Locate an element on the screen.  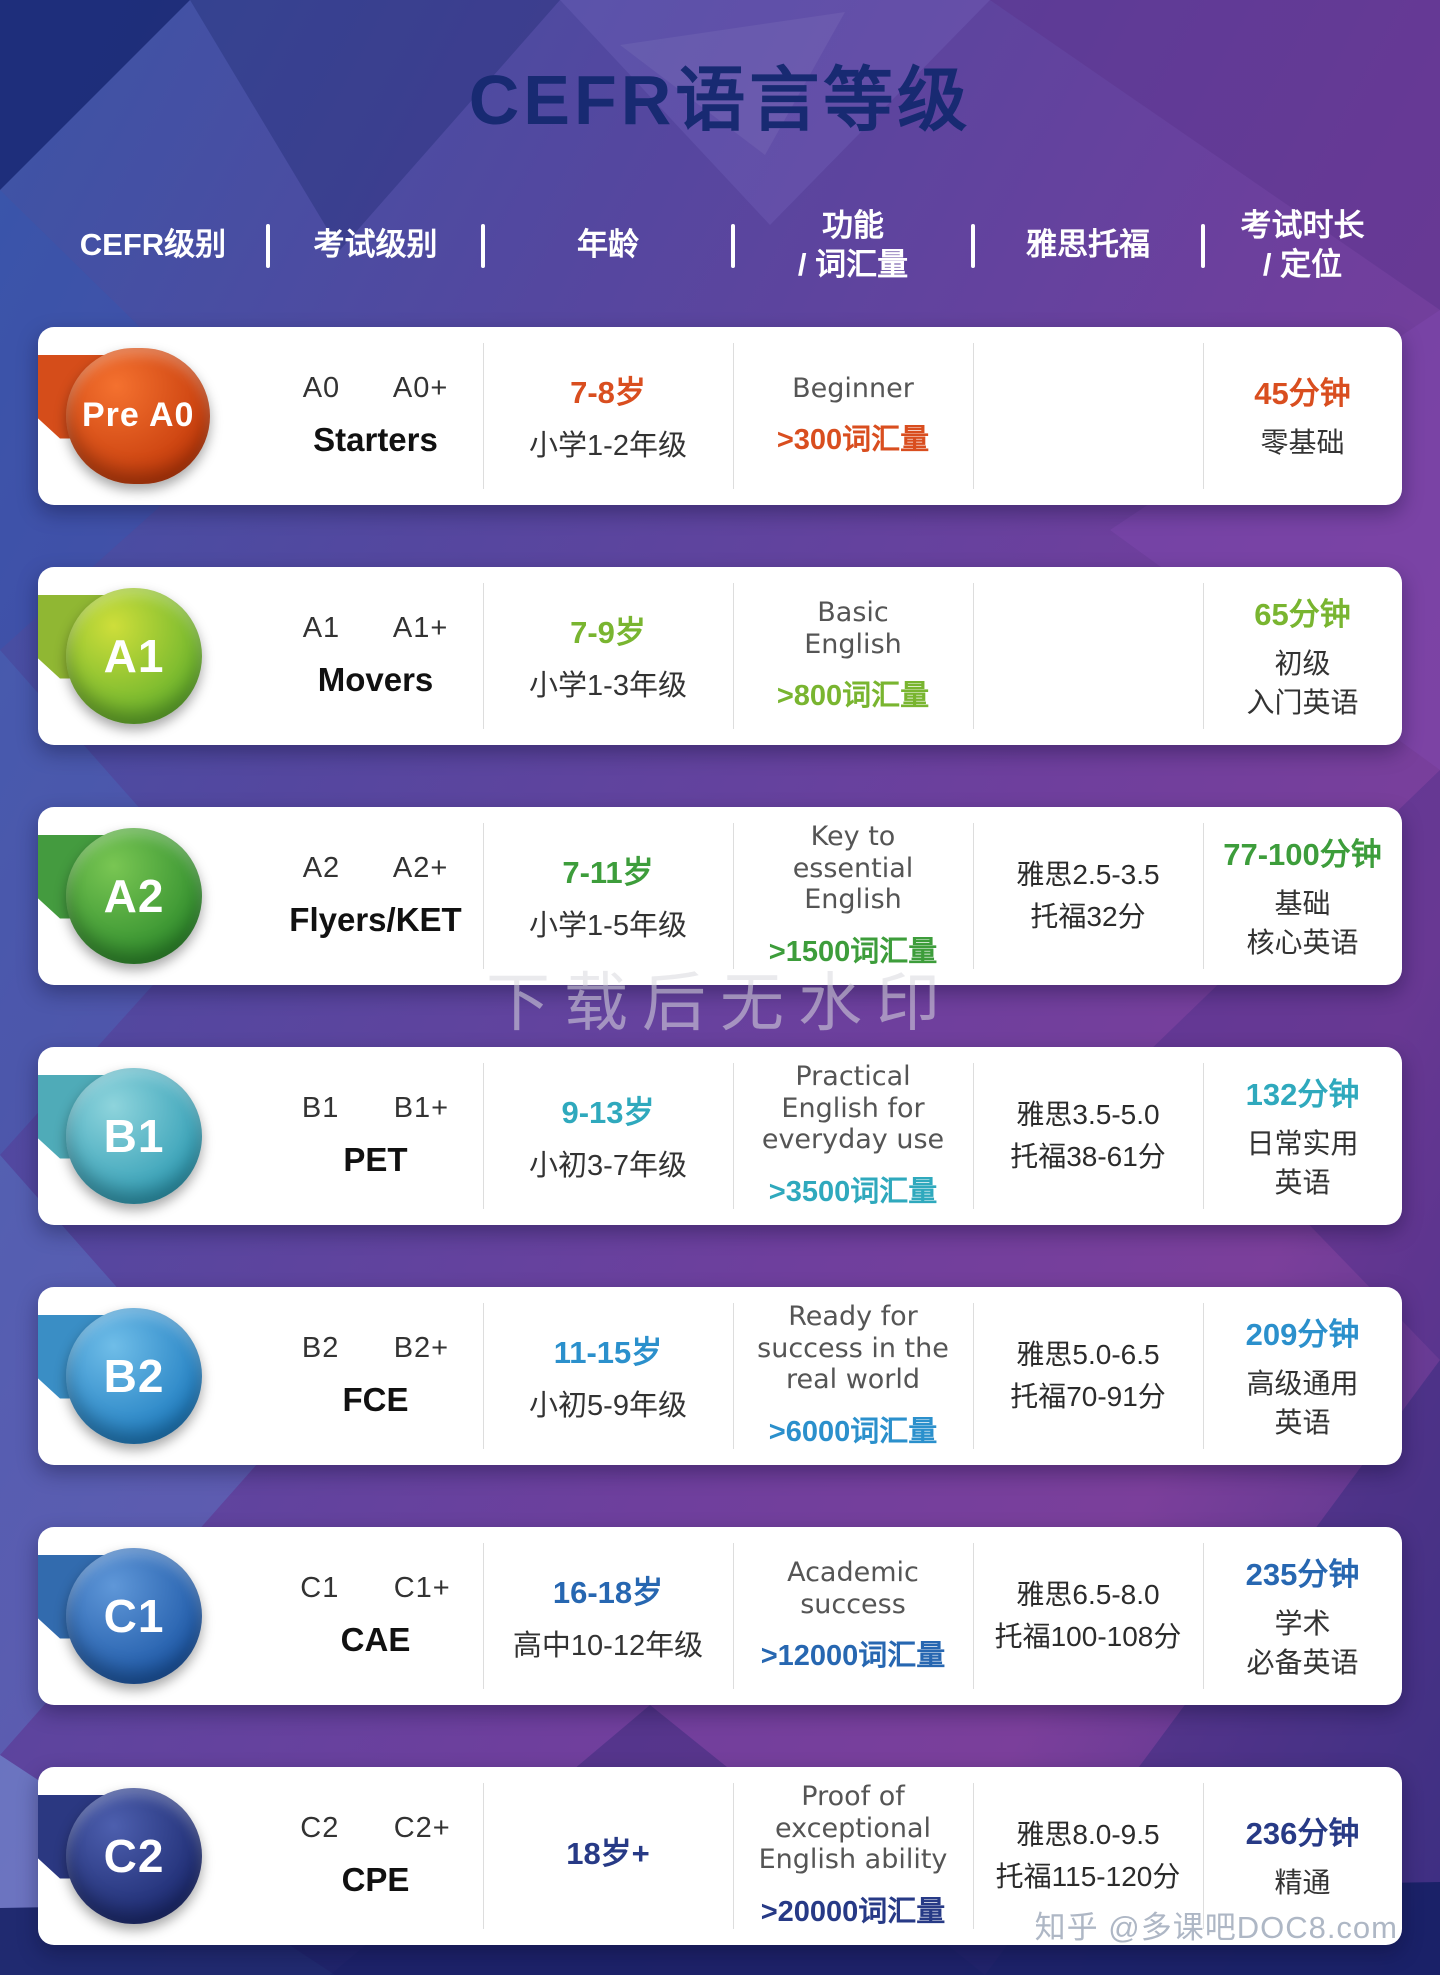
exam-duration: 235分钟 is located at coordinates (1302, 1574).